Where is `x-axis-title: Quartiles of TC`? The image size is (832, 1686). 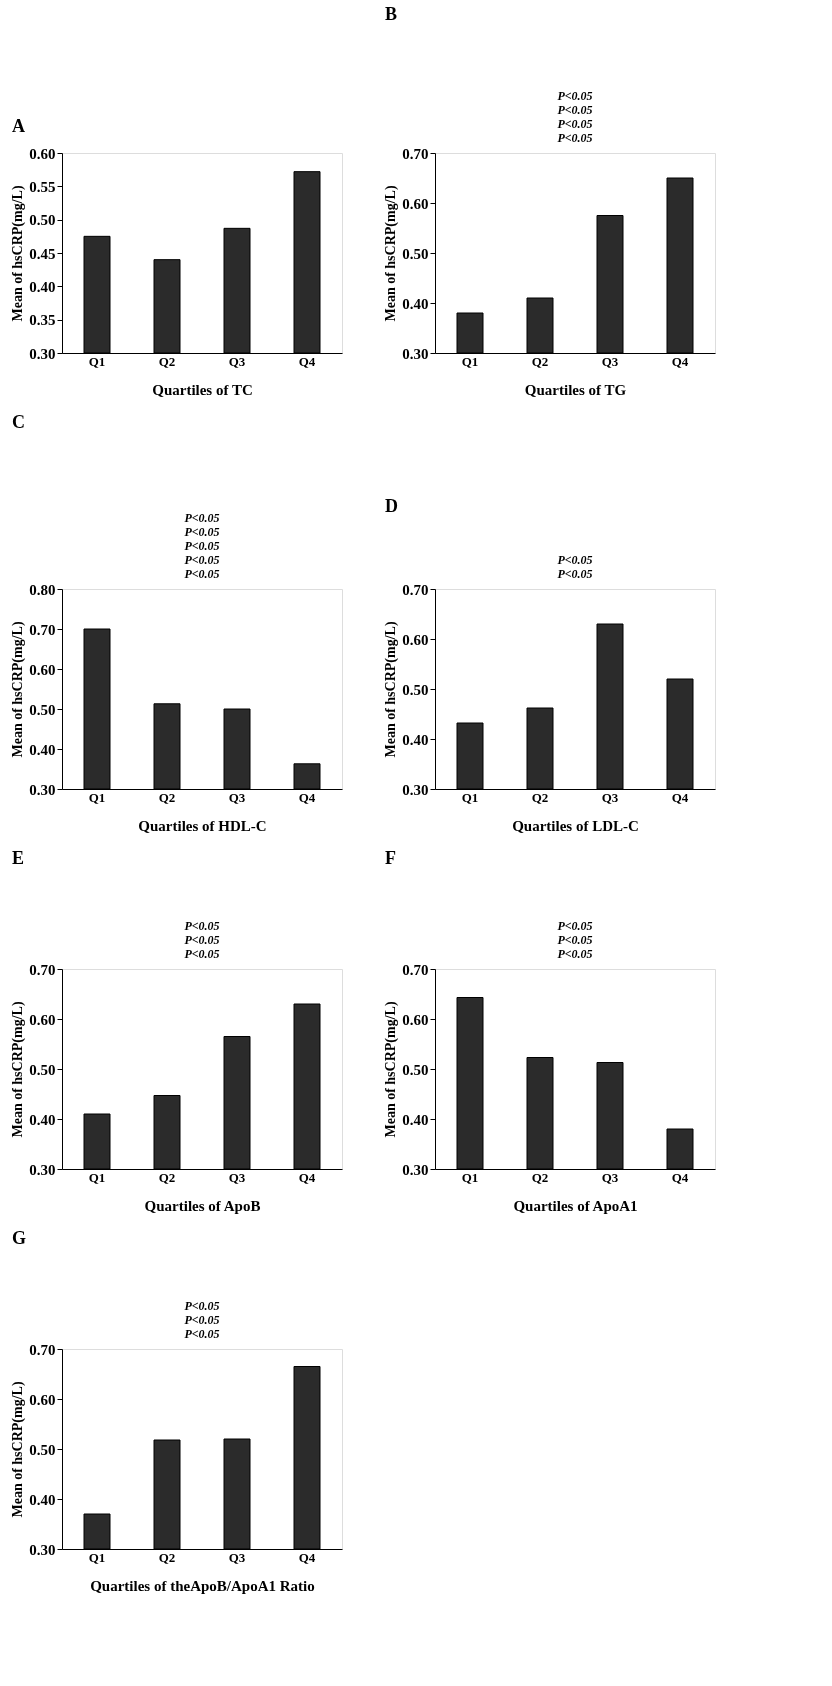 x-axis-title: Quartiles of TC is located at coordinates (202, 389).